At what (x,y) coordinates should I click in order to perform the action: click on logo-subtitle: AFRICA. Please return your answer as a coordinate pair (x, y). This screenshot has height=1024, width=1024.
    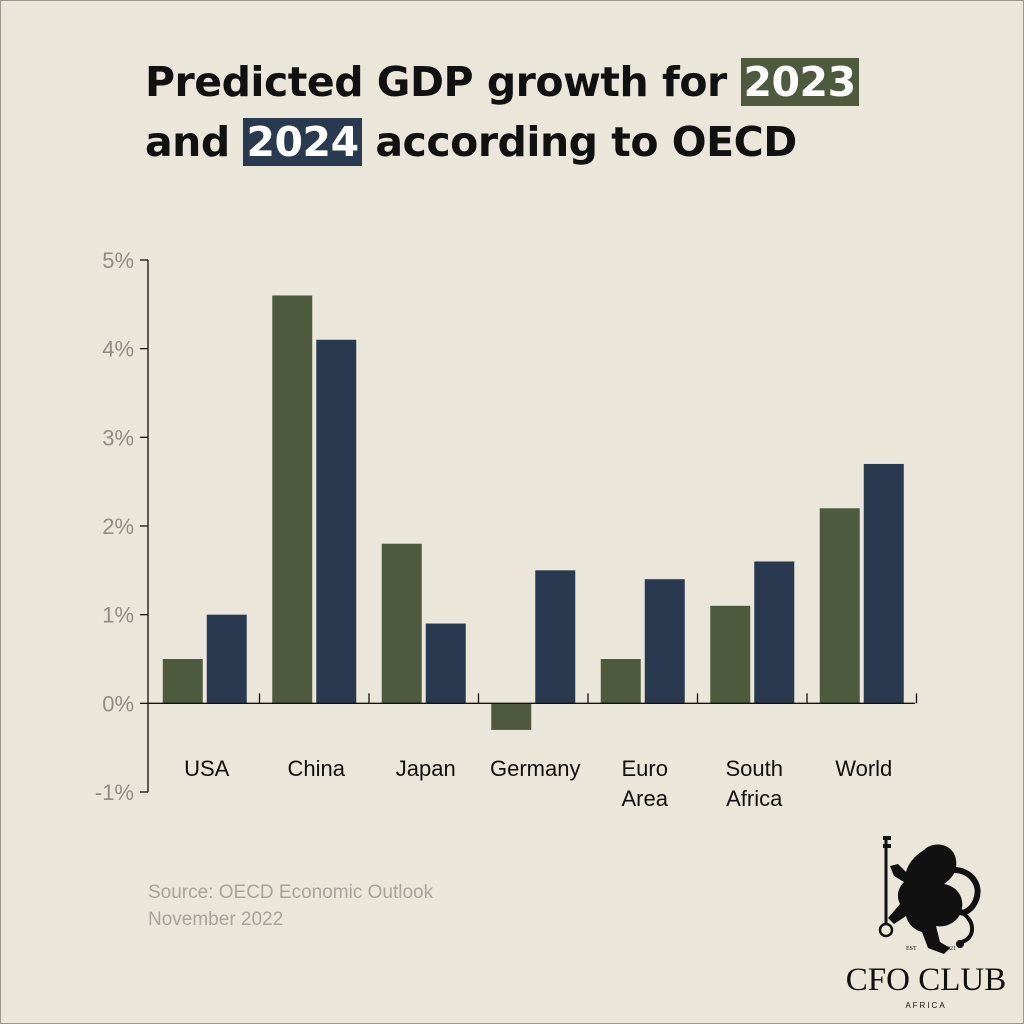
    Looking at the image, I should click on (926, 1005).